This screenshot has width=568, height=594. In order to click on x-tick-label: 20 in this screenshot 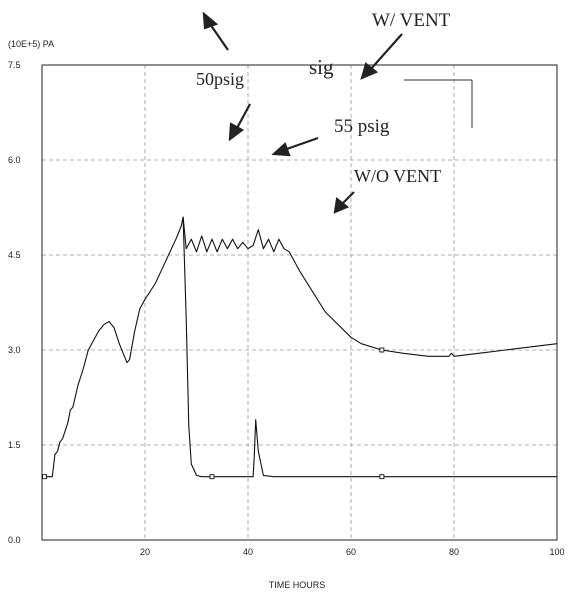, I will do `click(145, 552)`.